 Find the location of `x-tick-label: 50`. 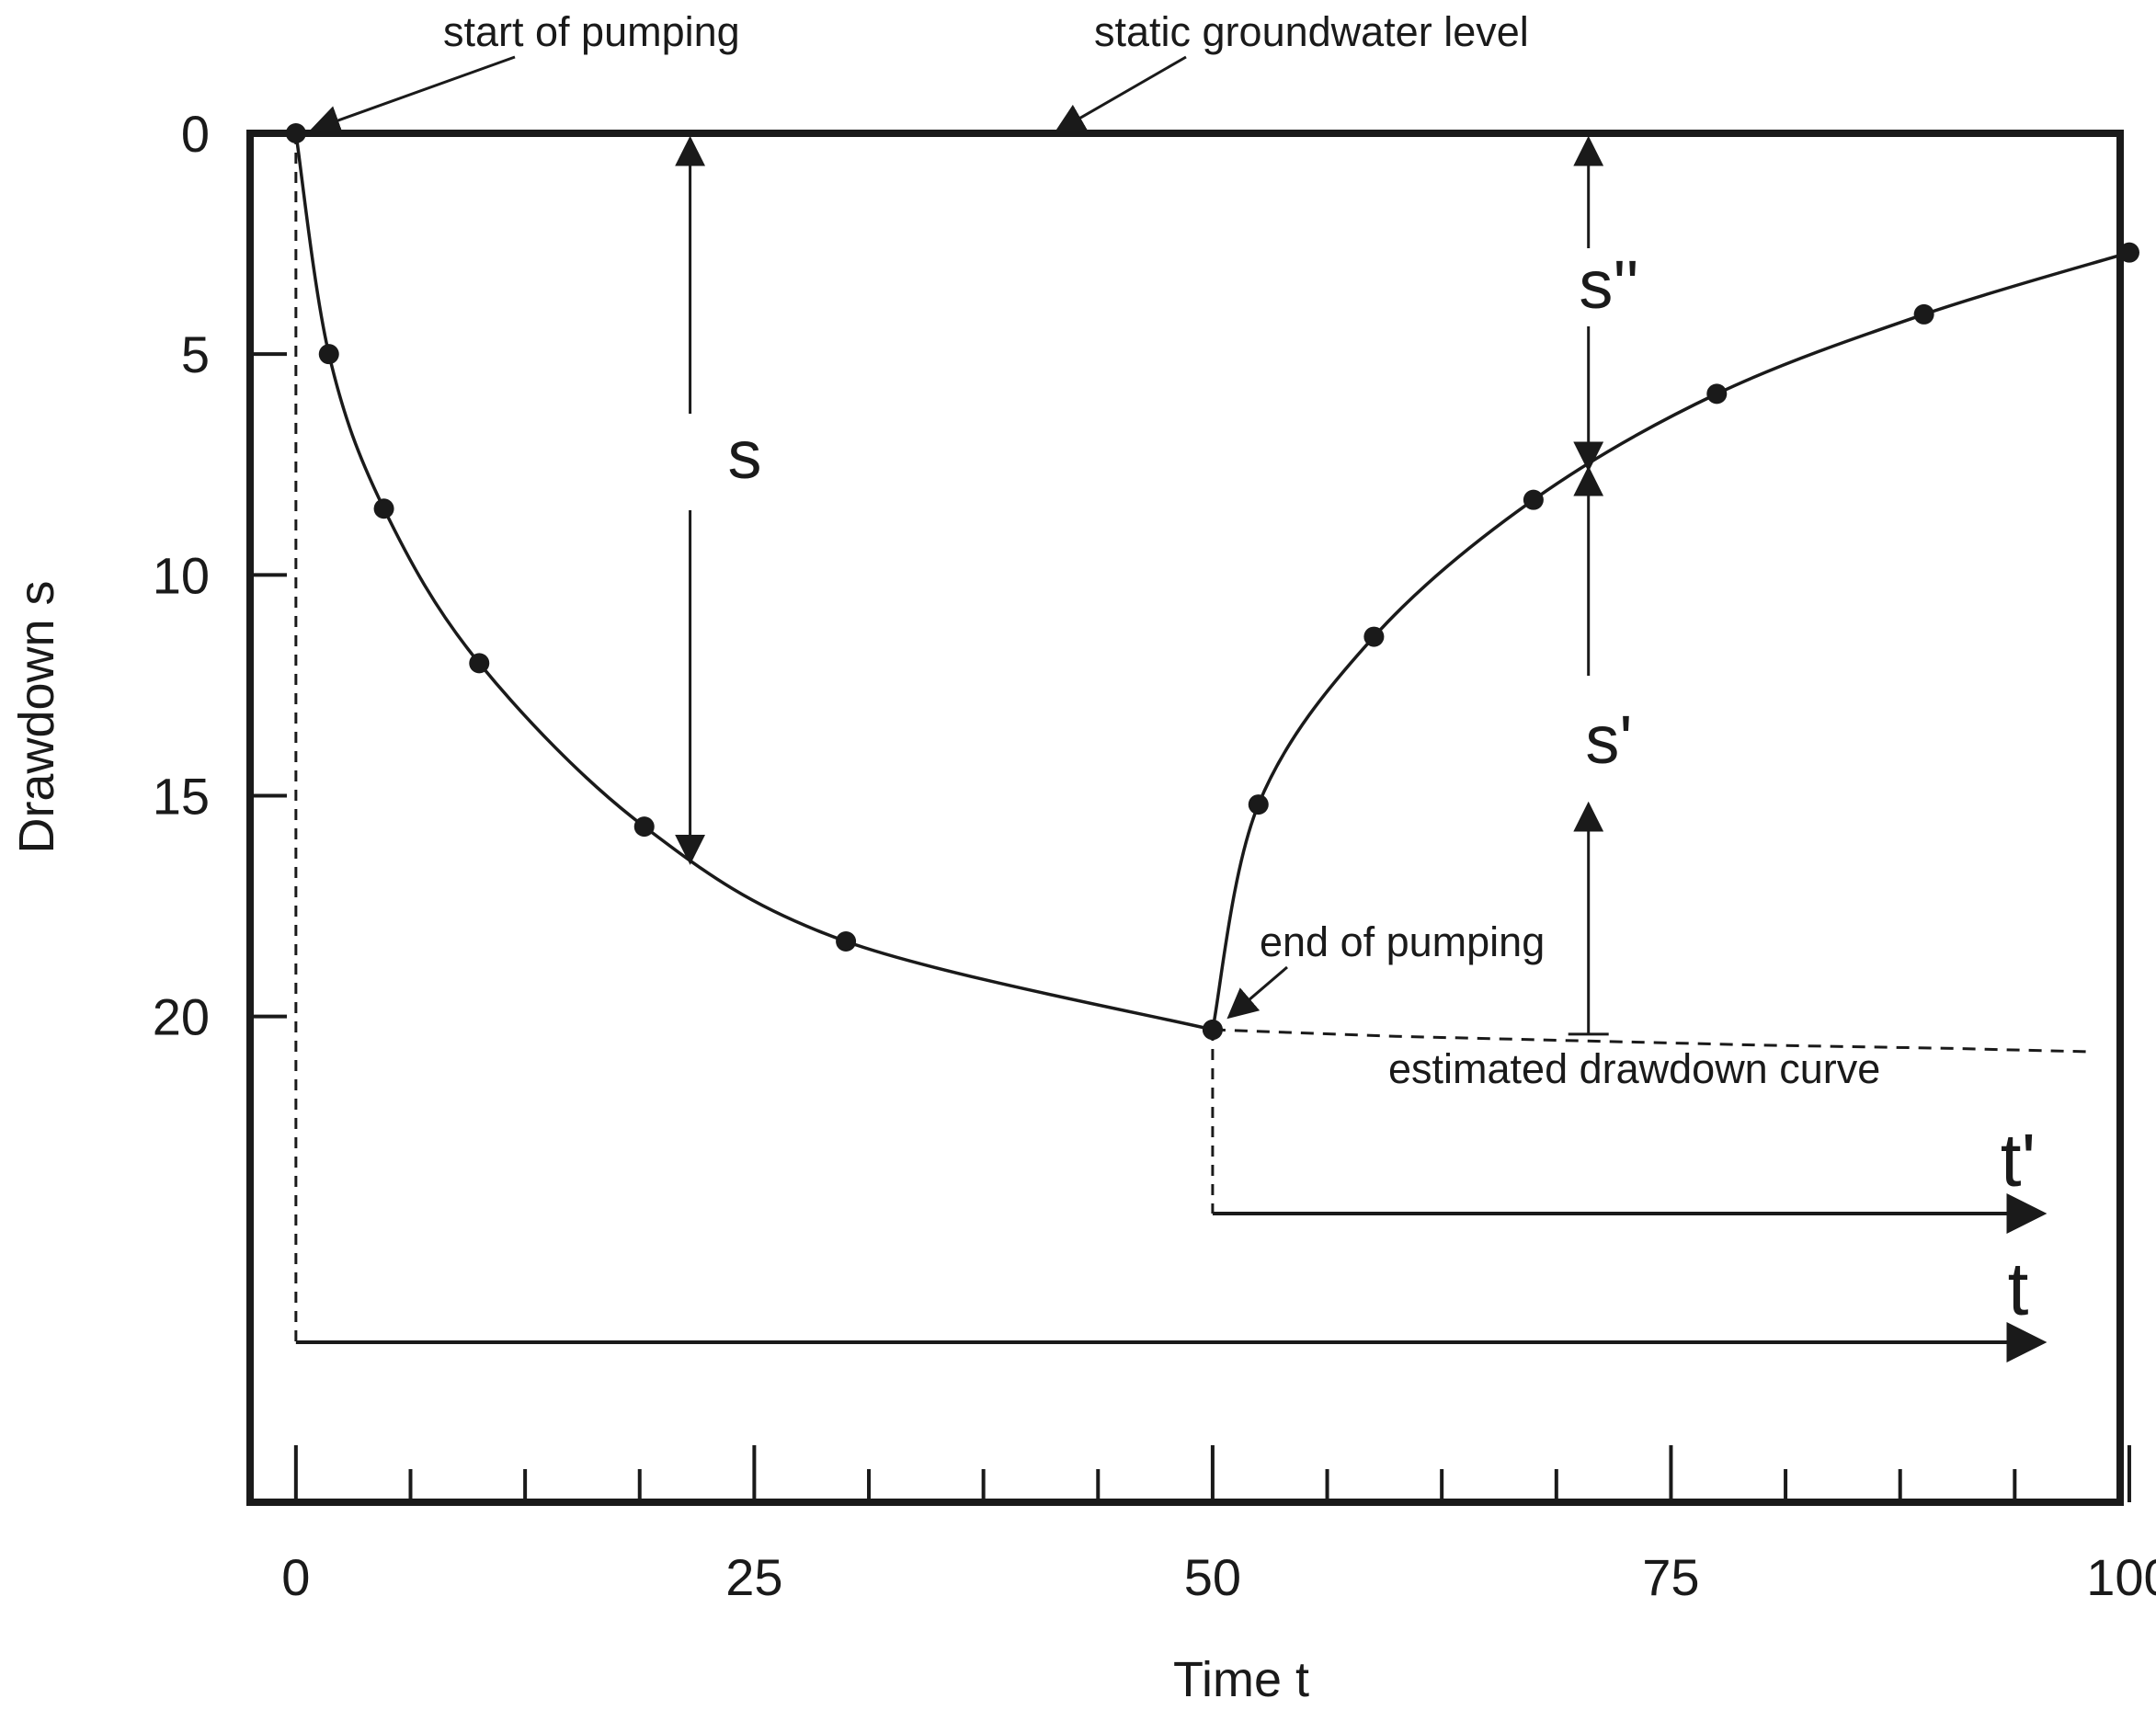

x-tick-label: 50 is located at coordinates (1212, 1577).